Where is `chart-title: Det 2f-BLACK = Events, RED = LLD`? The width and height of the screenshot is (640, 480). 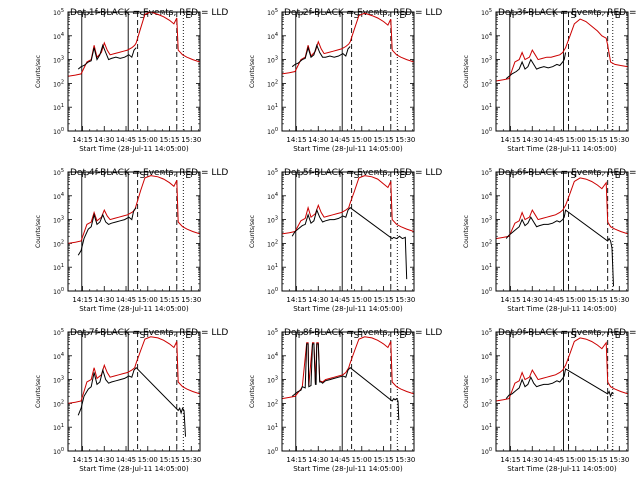
chart-title: Det 2f-BLACK = Events, RED = LLD is located at coordinates (363, 13).